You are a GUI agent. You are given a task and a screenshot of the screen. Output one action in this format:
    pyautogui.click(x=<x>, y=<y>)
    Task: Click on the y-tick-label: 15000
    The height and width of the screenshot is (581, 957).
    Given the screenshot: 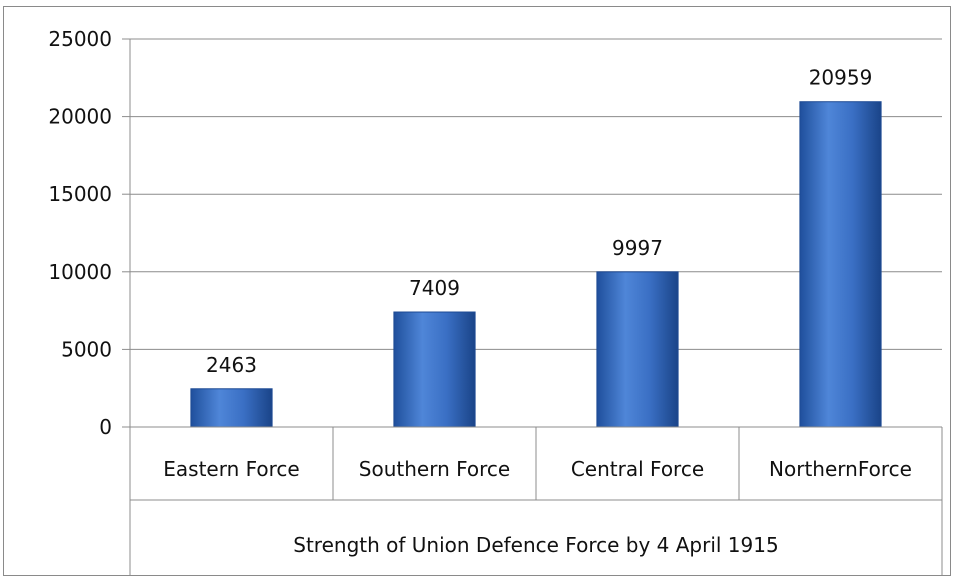 What is the action you would take?
    pyautogui.click(x=80, y=194)
    